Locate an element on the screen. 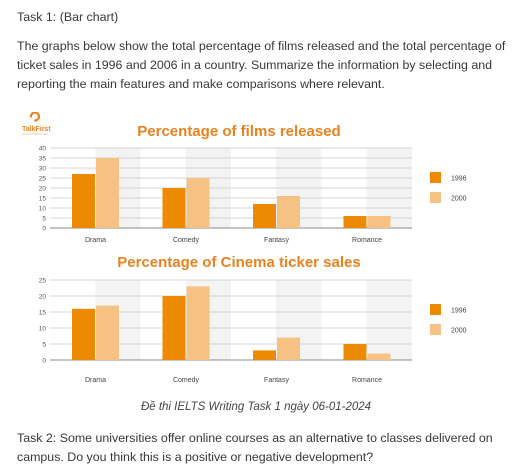 This screenshot has width=512, height=469. tickets-ytick-label: 20 is located at coordinates (43, 297).